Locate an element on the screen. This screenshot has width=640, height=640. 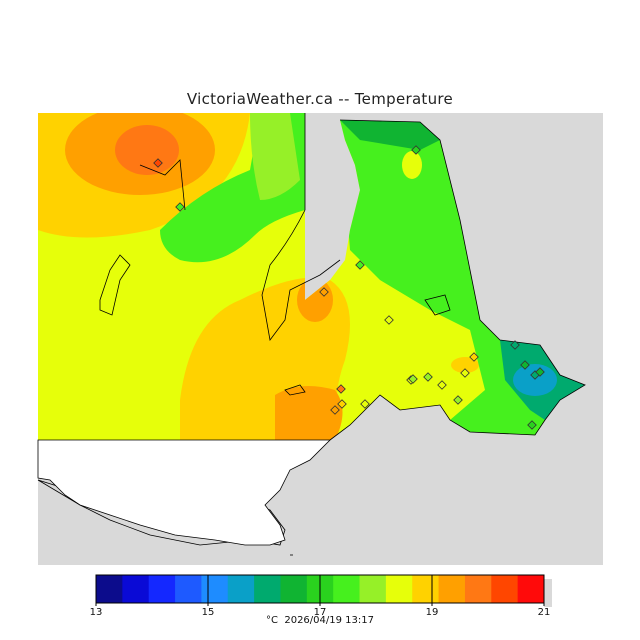
legend-tick-label: 21 is located at coordinates (544, 612).